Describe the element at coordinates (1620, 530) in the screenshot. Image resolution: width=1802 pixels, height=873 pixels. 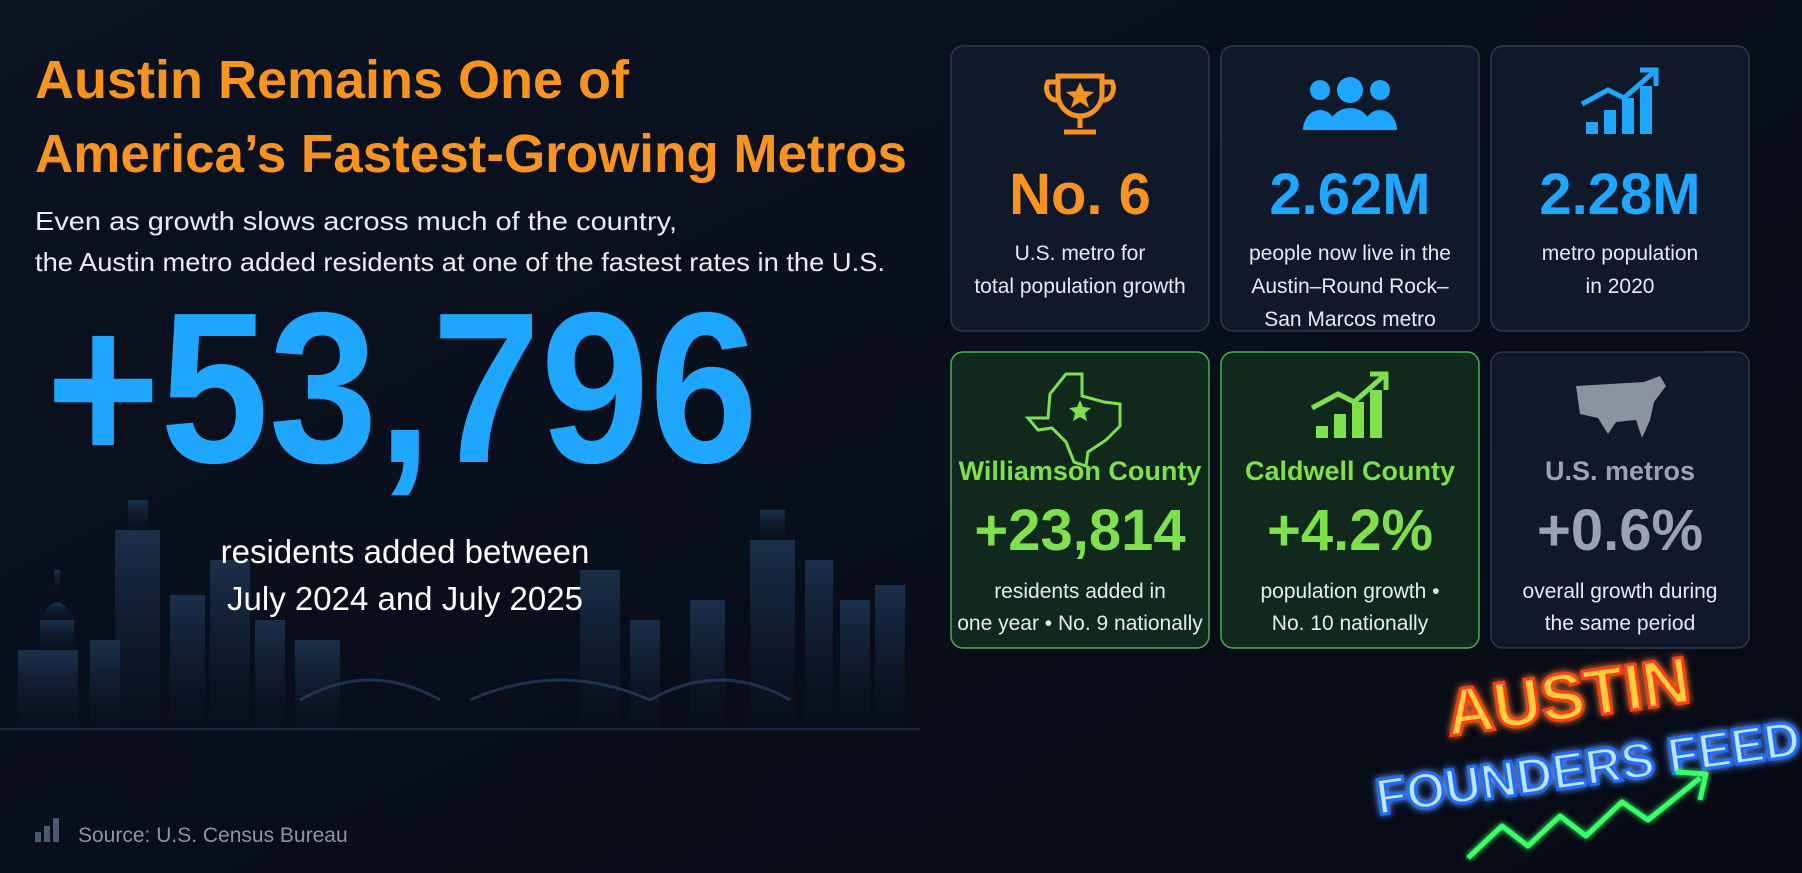
I see `card-stat: +0.6%` at that location.